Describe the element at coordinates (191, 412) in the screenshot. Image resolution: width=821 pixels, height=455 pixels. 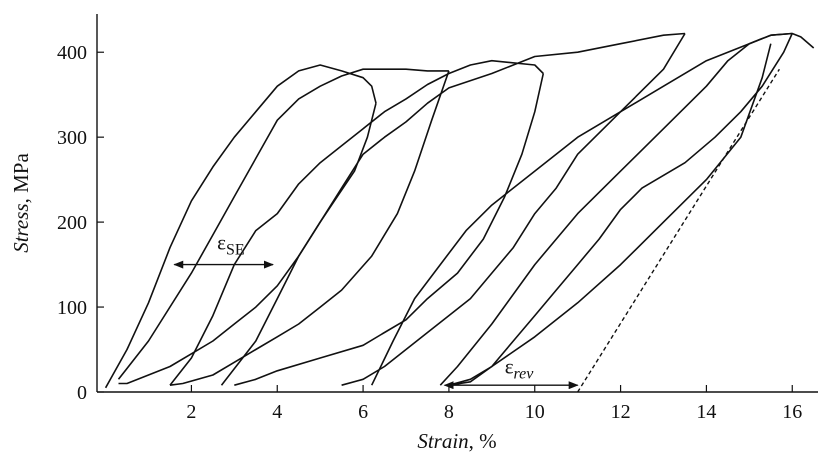
I see `x-tick-label: 2` at that location.